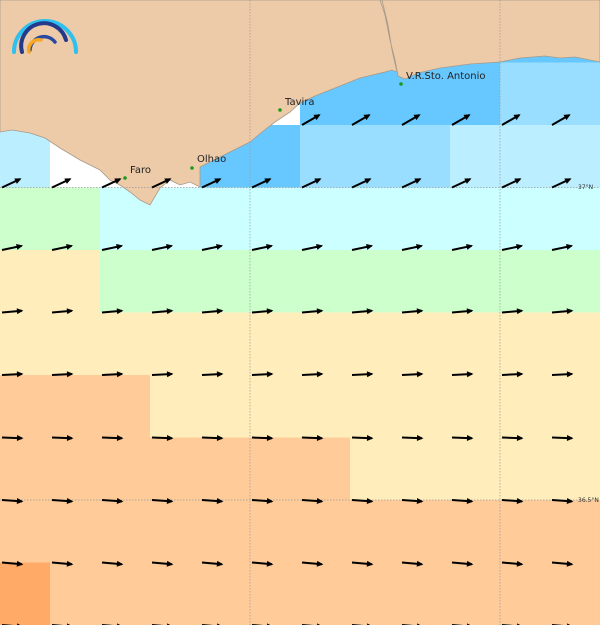 Image resolution: width=600 pixels, height=625 pixels. What do you see at coordinates (299, 102) in the screenshot?
I see `place-label-tavira: Tavira` at bounding box center [299, 102].